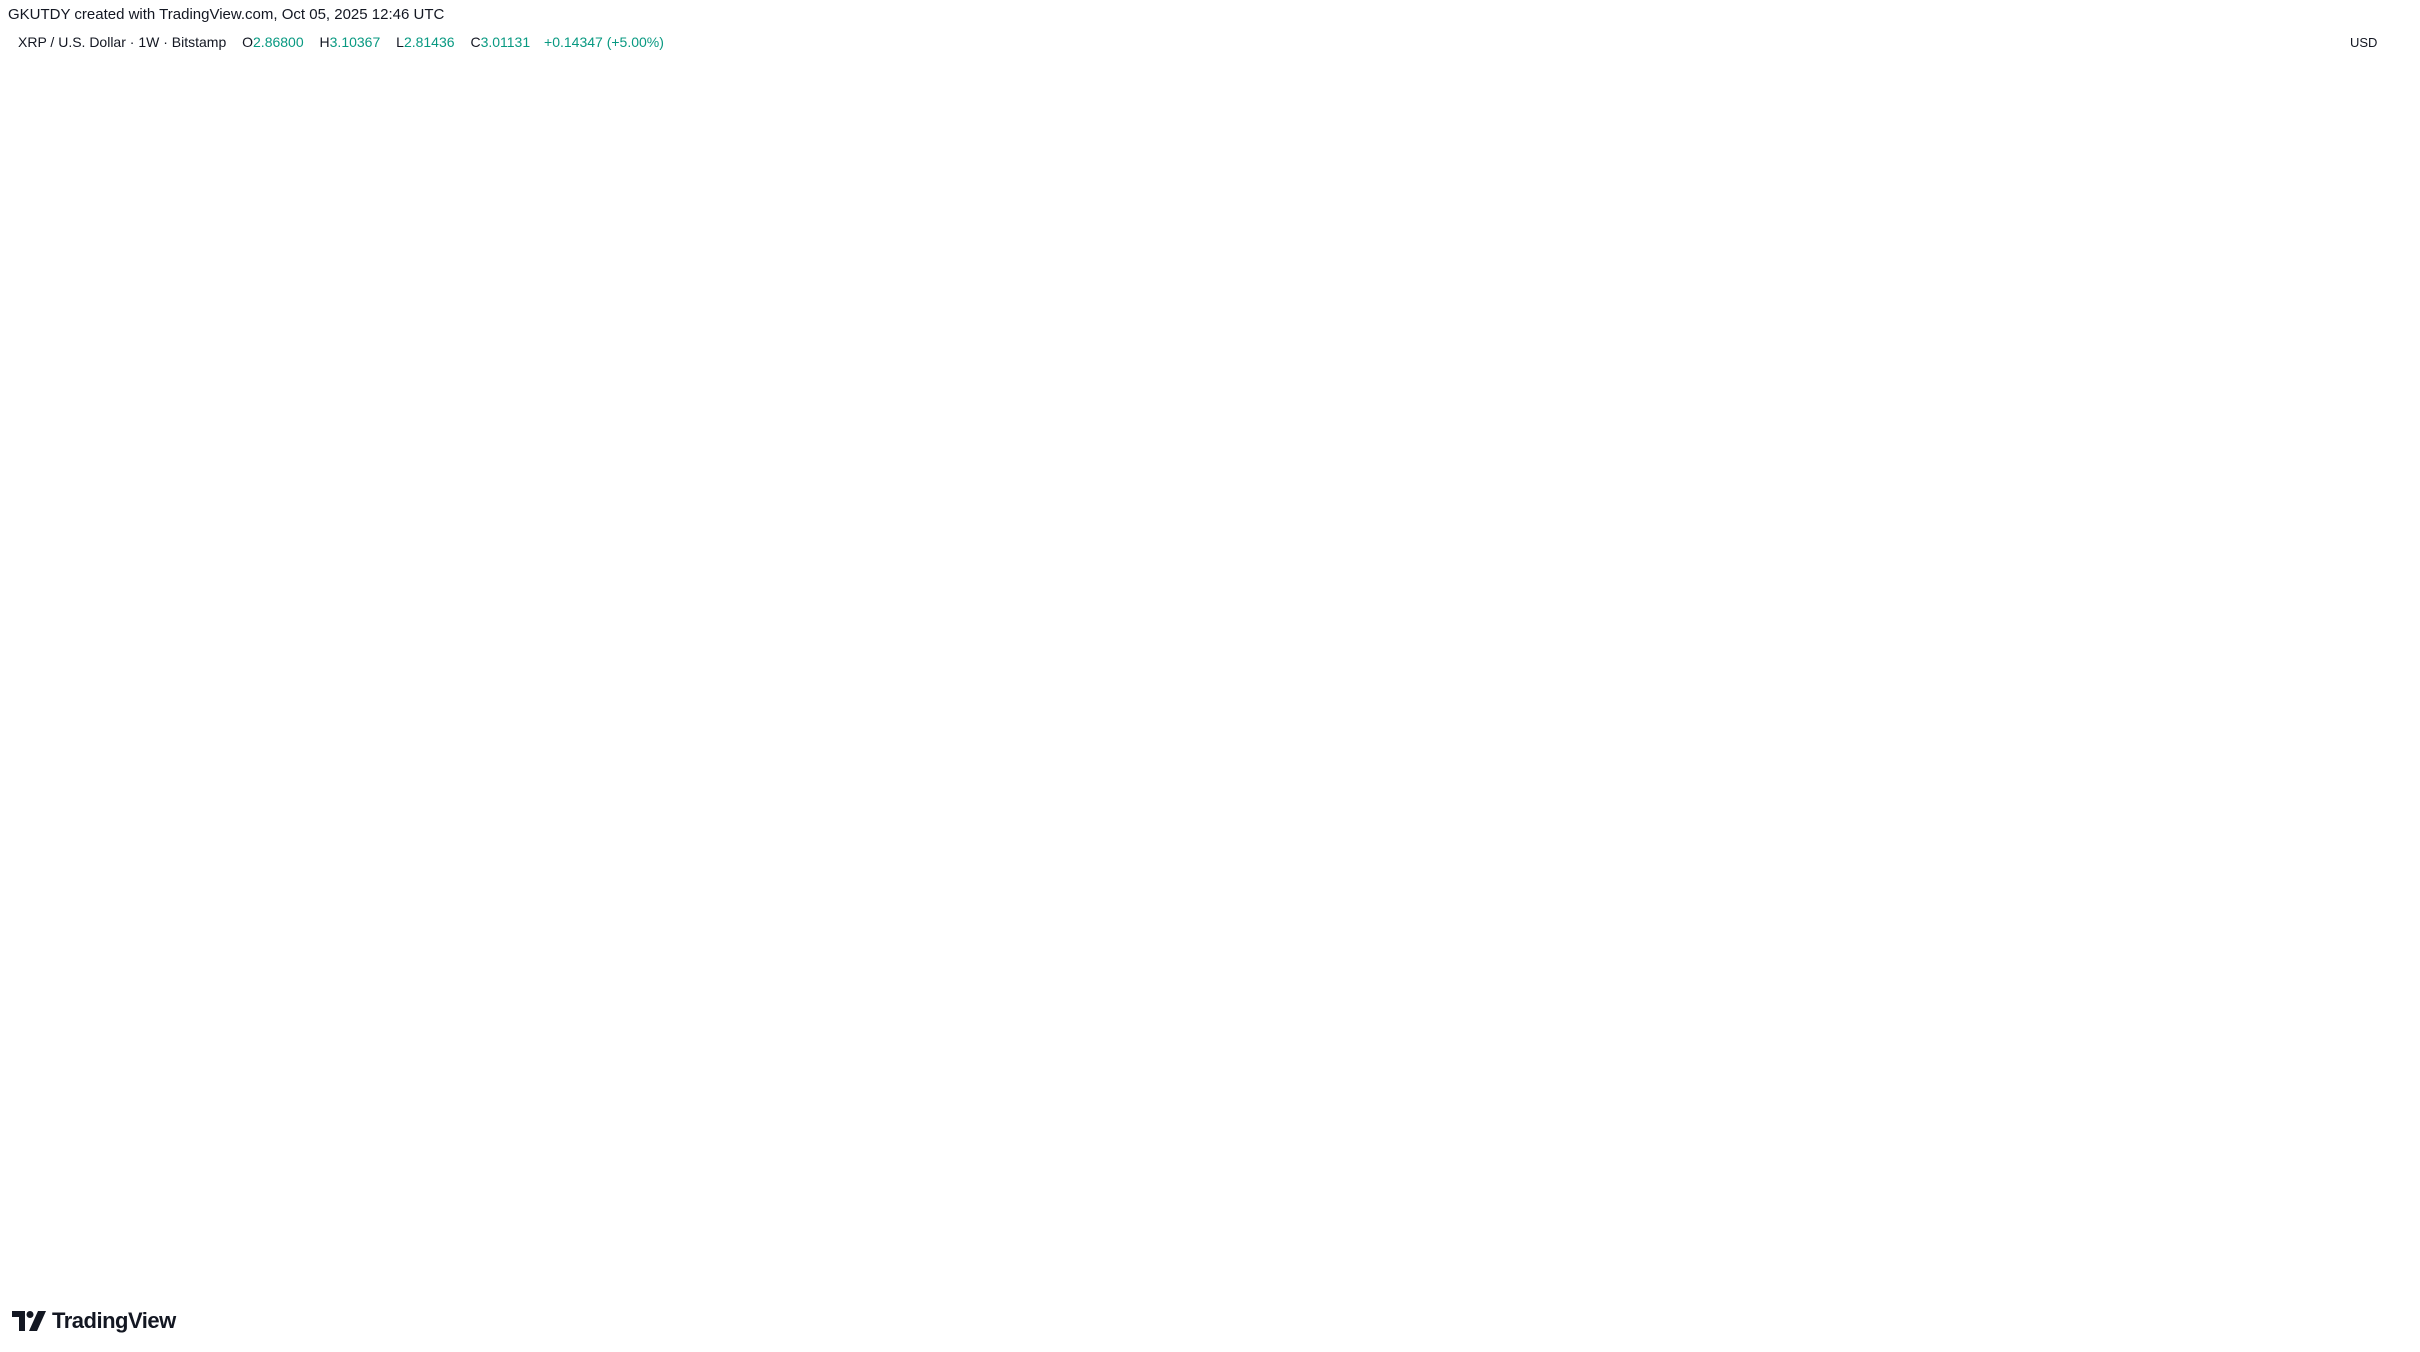 The height and width of the screenshot is (1352, 2420). What do you see at coordinates (122, 42) in the screenshot?
I see `symbol-title: XRP / U.S. Dollar · 1W · Bitstamp` at bounding box center [122, 42].